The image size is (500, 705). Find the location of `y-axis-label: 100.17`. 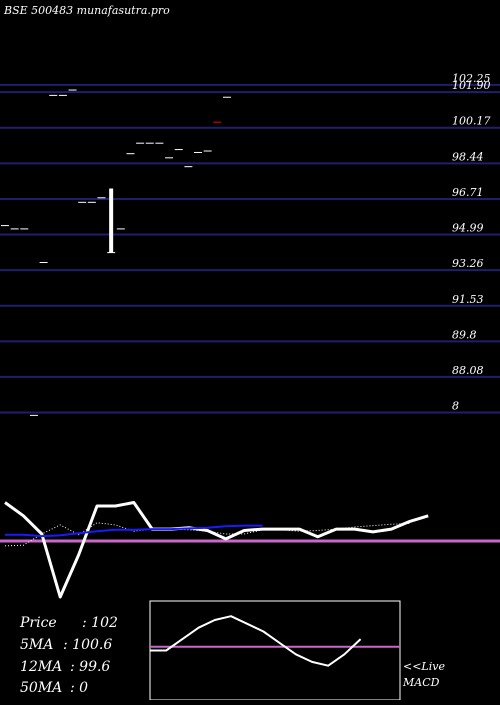

y-axis-label: 100.17 is located at coordinates (471, 121).